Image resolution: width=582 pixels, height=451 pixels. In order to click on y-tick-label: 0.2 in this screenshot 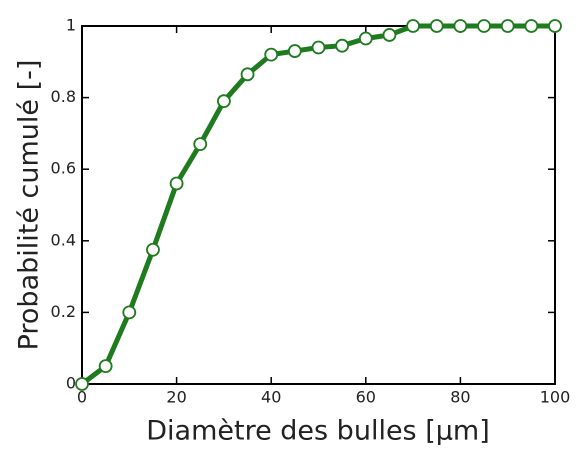, I will do `click(63, 311)`.